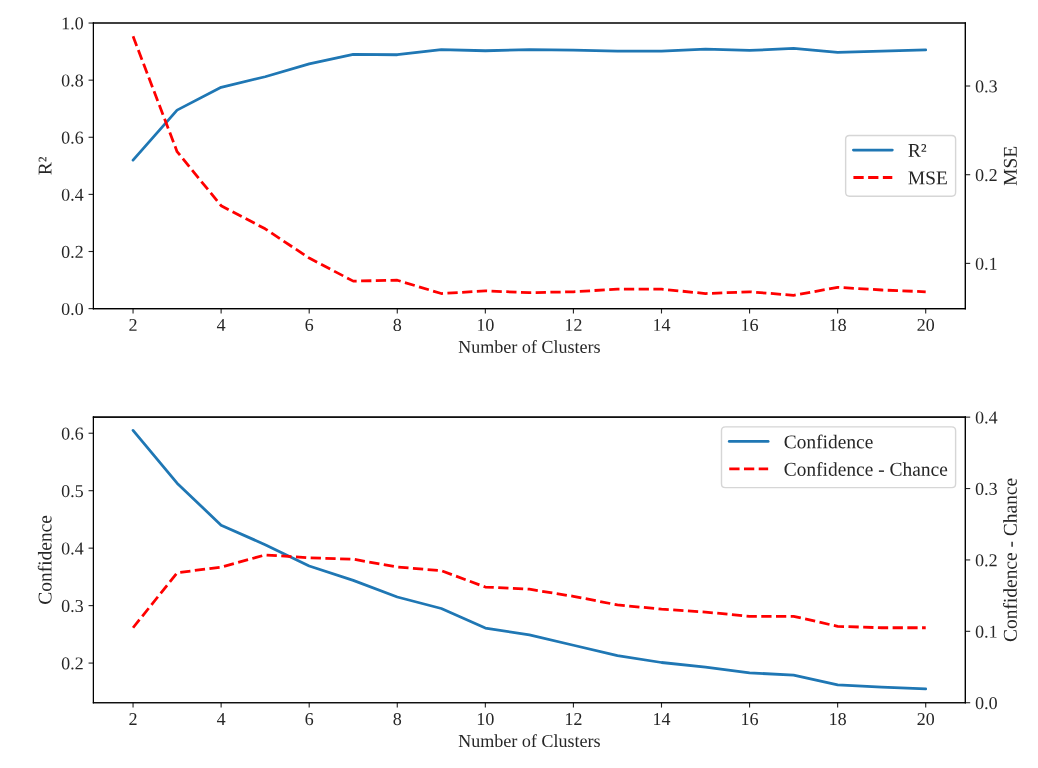 The width and height of the screenshot is (1038, 768). Describe the element at coordinates (828, 441) in the screenshot. I see `legend-label: Confidence` at that location.